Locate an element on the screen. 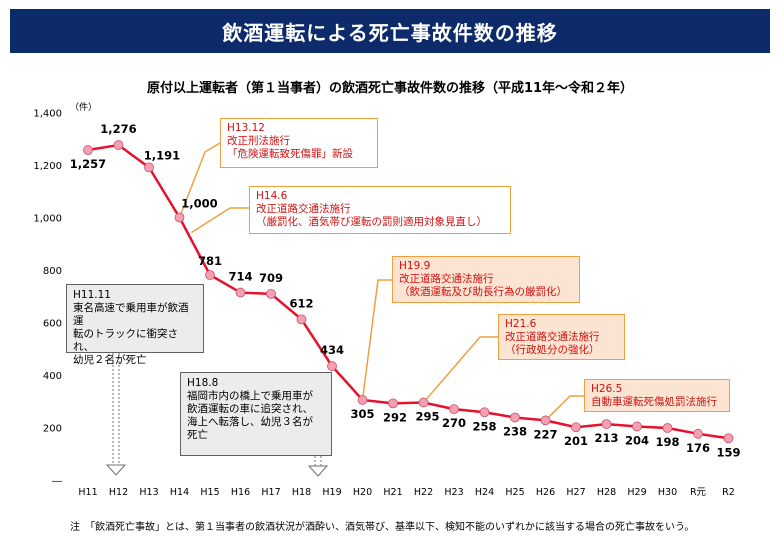  data-label: 1,257 is located at coordinates (88, 164).